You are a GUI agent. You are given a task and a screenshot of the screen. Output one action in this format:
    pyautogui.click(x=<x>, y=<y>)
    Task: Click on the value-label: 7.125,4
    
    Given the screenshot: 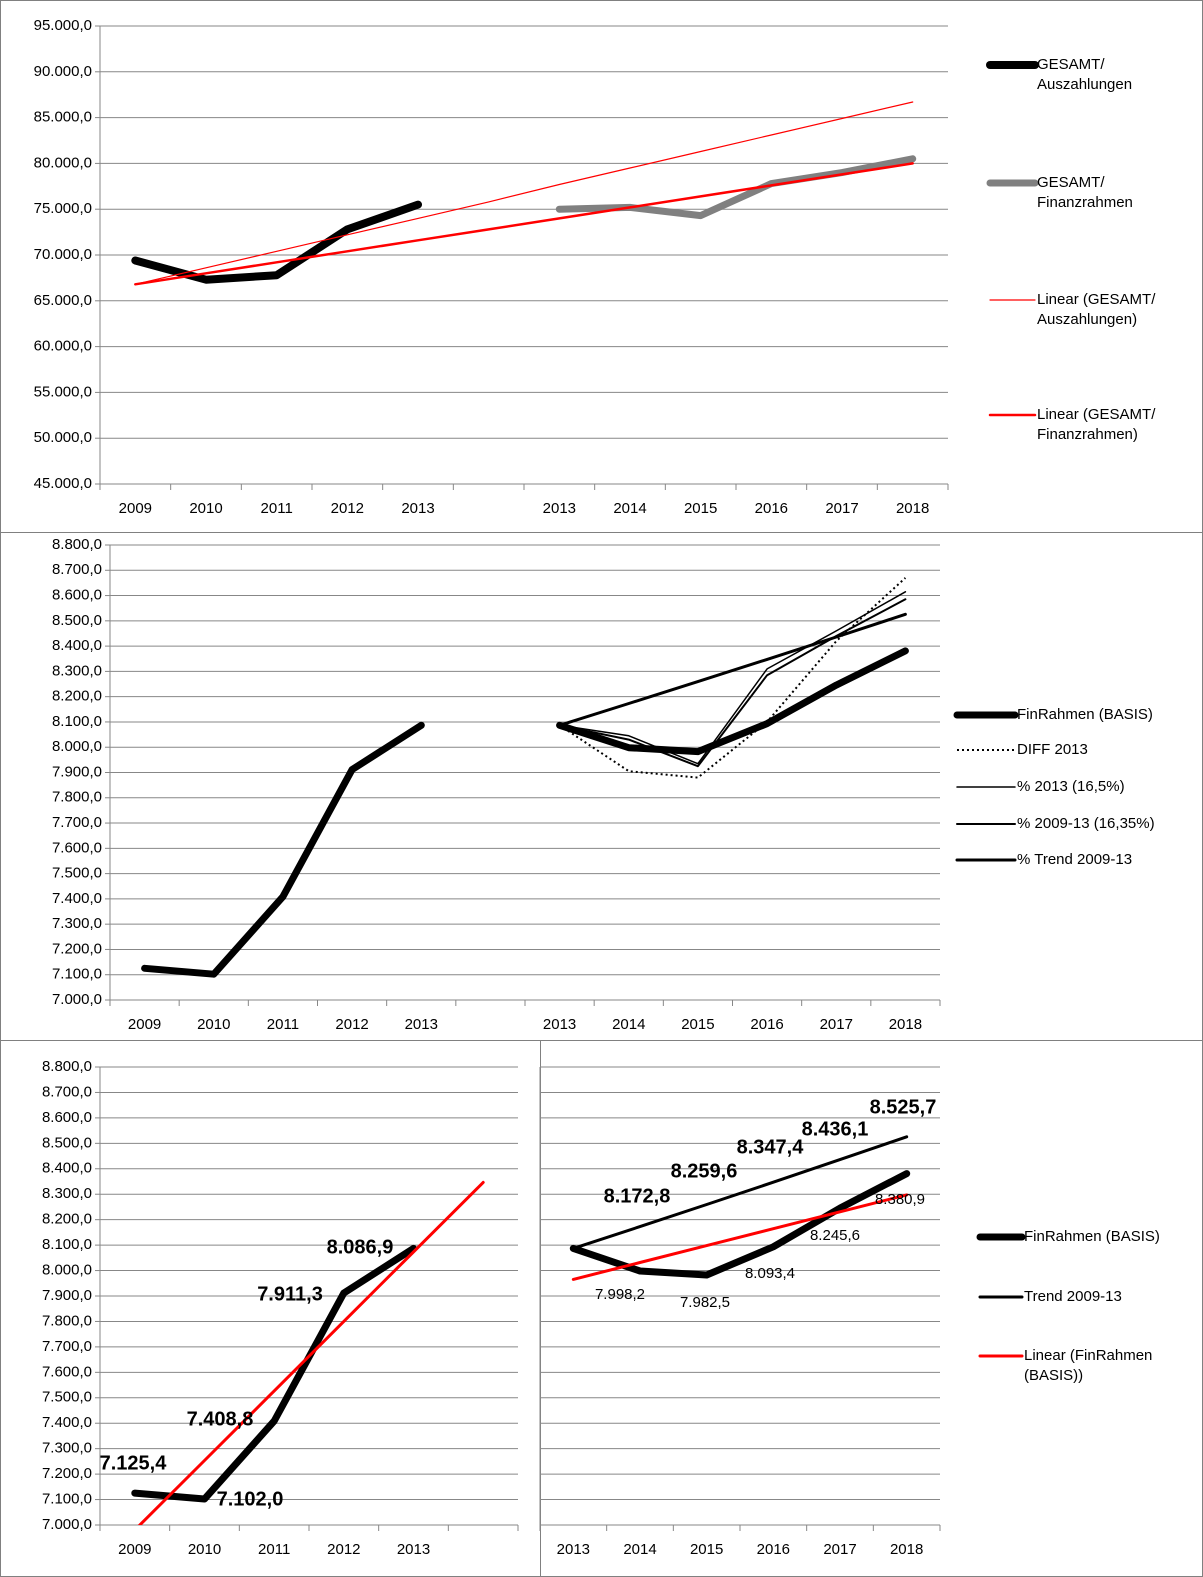 What is the action you would take?
    pyautogui.click(x=134, y=1463)
    